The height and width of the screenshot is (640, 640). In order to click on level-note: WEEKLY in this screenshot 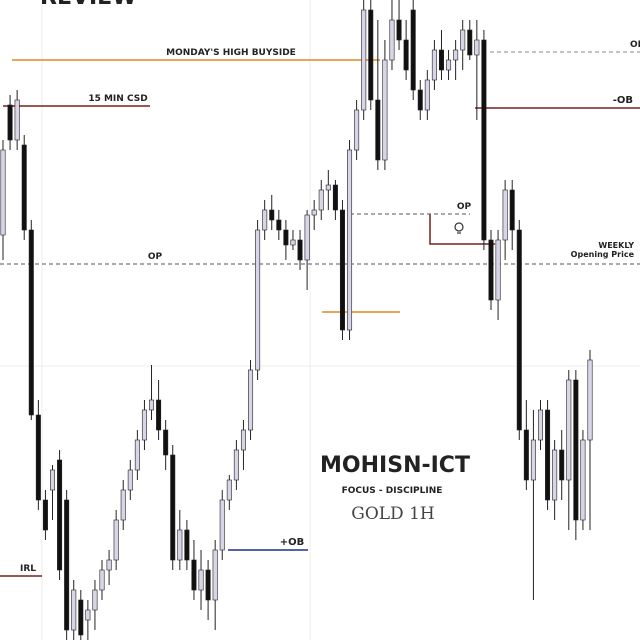, I will do `click(616, 245)`.